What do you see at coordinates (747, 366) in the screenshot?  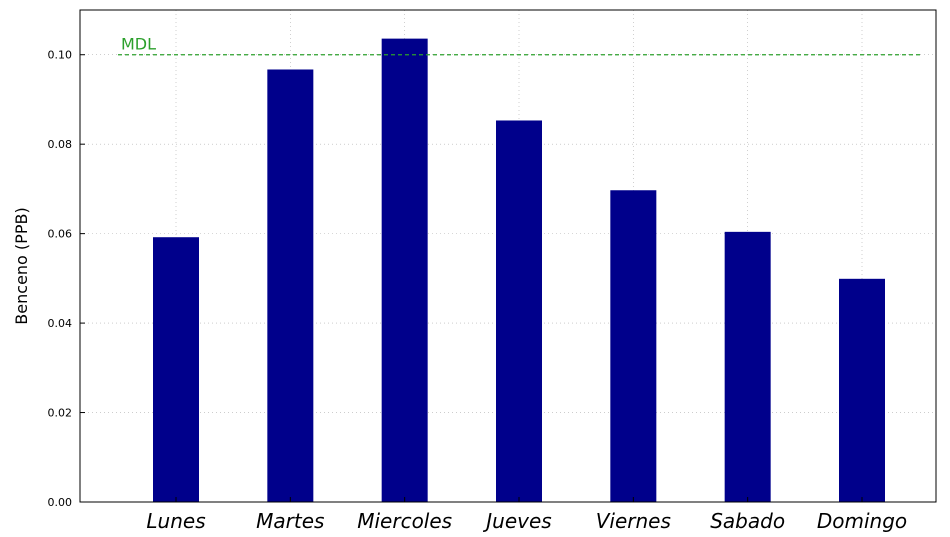 I see `bar-sabado` at bounding box center [747, 366].